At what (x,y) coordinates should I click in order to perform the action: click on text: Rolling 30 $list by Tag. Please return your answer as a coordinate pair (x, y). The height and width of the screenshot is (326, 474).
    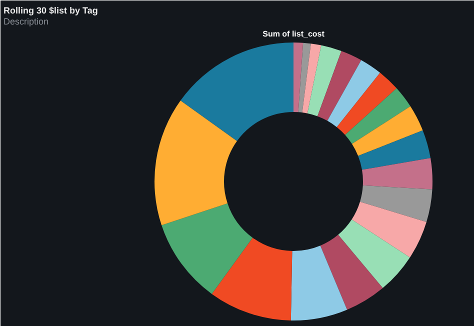
    Looking at the image, I should click on (51, 11).